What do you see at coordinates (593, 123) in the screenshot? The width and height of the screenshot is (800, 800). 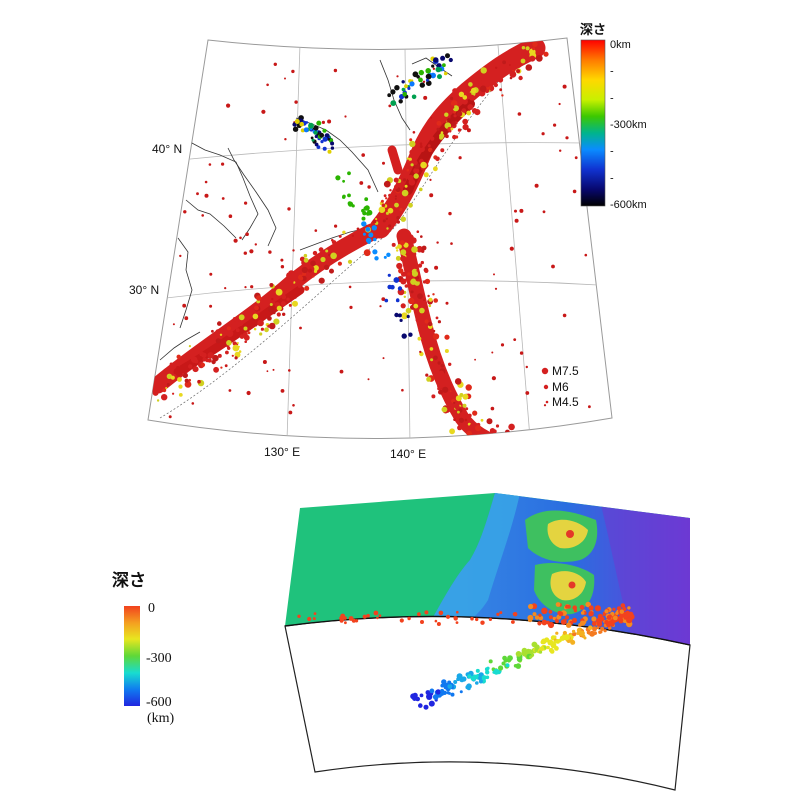 I see `top-colorbar` at bounding box center [593, 123].